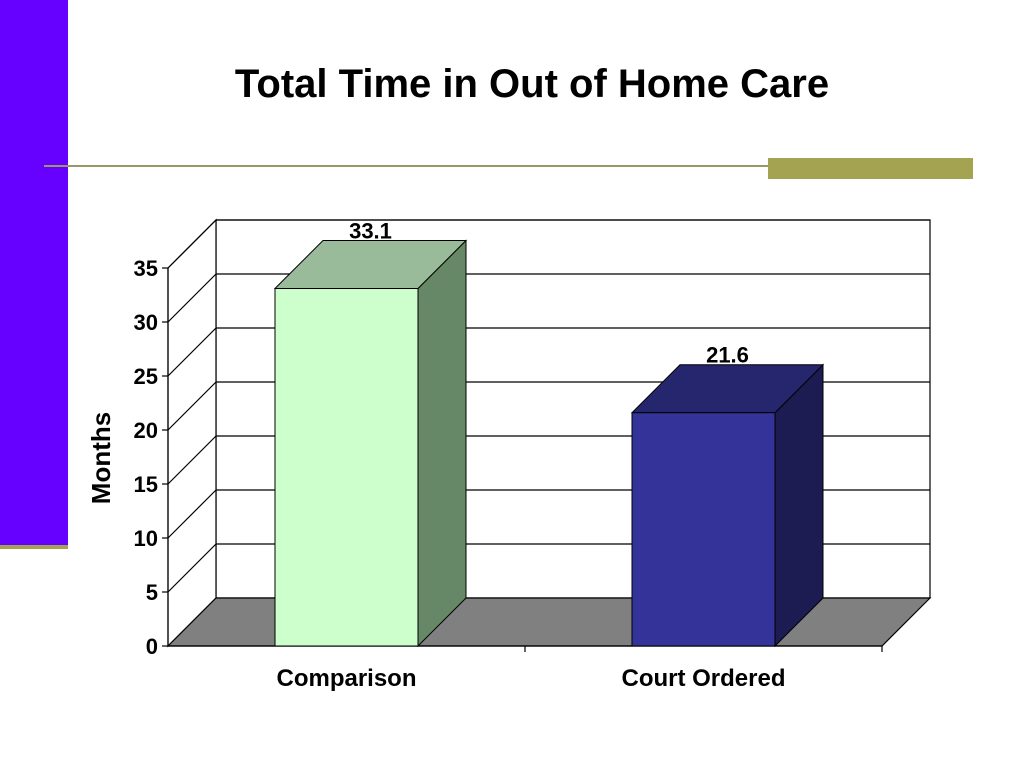 The image size is (1024, 768). I want to click on x-category-label-1: Court Ordered, so click(703, 678).